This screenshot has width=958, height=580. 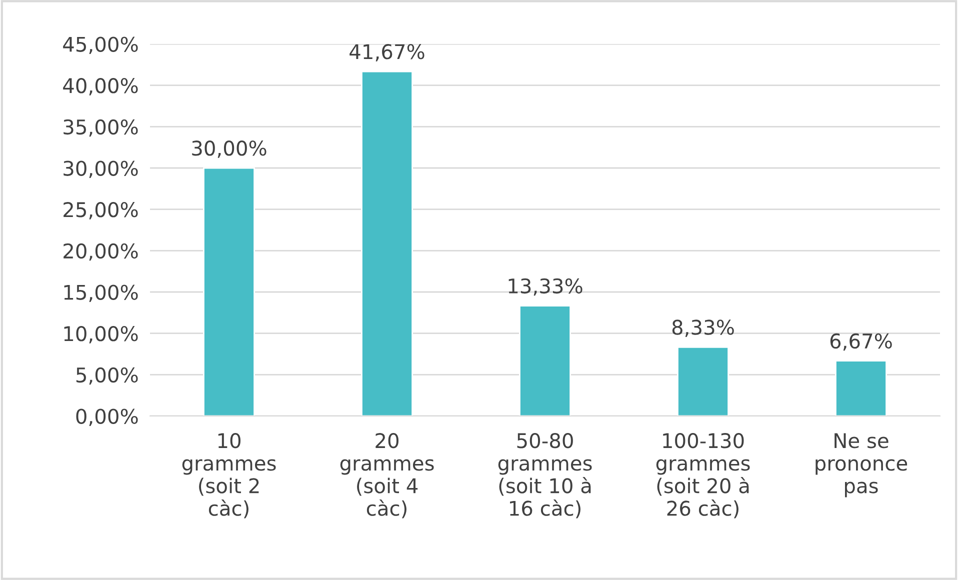 What do you see at coordinates (100, 45) in the screenshot?
I see `y-tick-label: 45,00%` at bounding box center [100, 45].